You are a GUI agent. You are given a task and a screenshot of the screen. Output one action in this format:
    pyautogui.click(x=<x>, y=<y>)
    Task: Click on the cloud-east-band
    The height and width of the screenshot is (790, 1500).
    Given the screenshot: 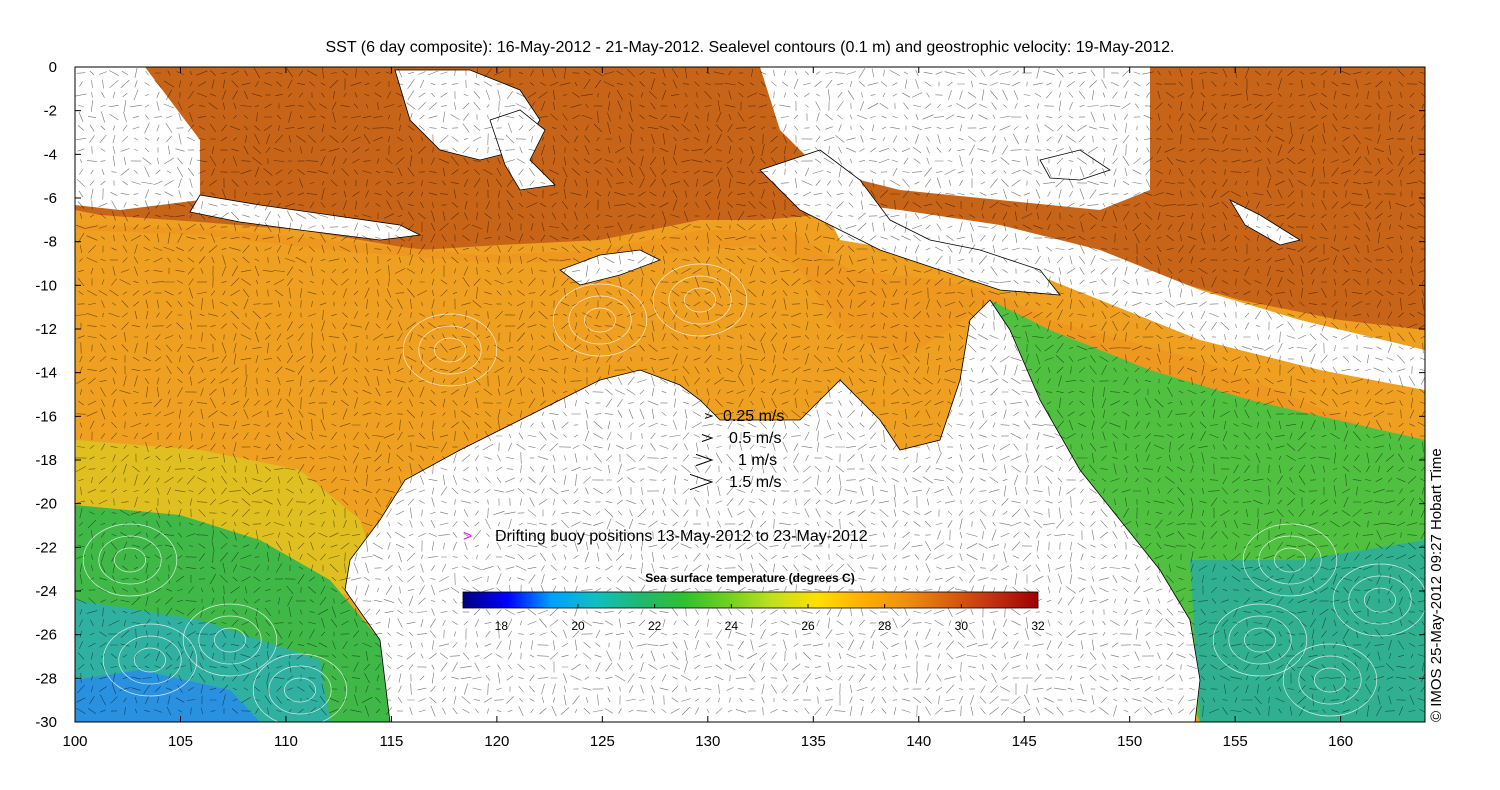 What is the action you would take?
    pyautogui.click(x=1122, y=295)
    